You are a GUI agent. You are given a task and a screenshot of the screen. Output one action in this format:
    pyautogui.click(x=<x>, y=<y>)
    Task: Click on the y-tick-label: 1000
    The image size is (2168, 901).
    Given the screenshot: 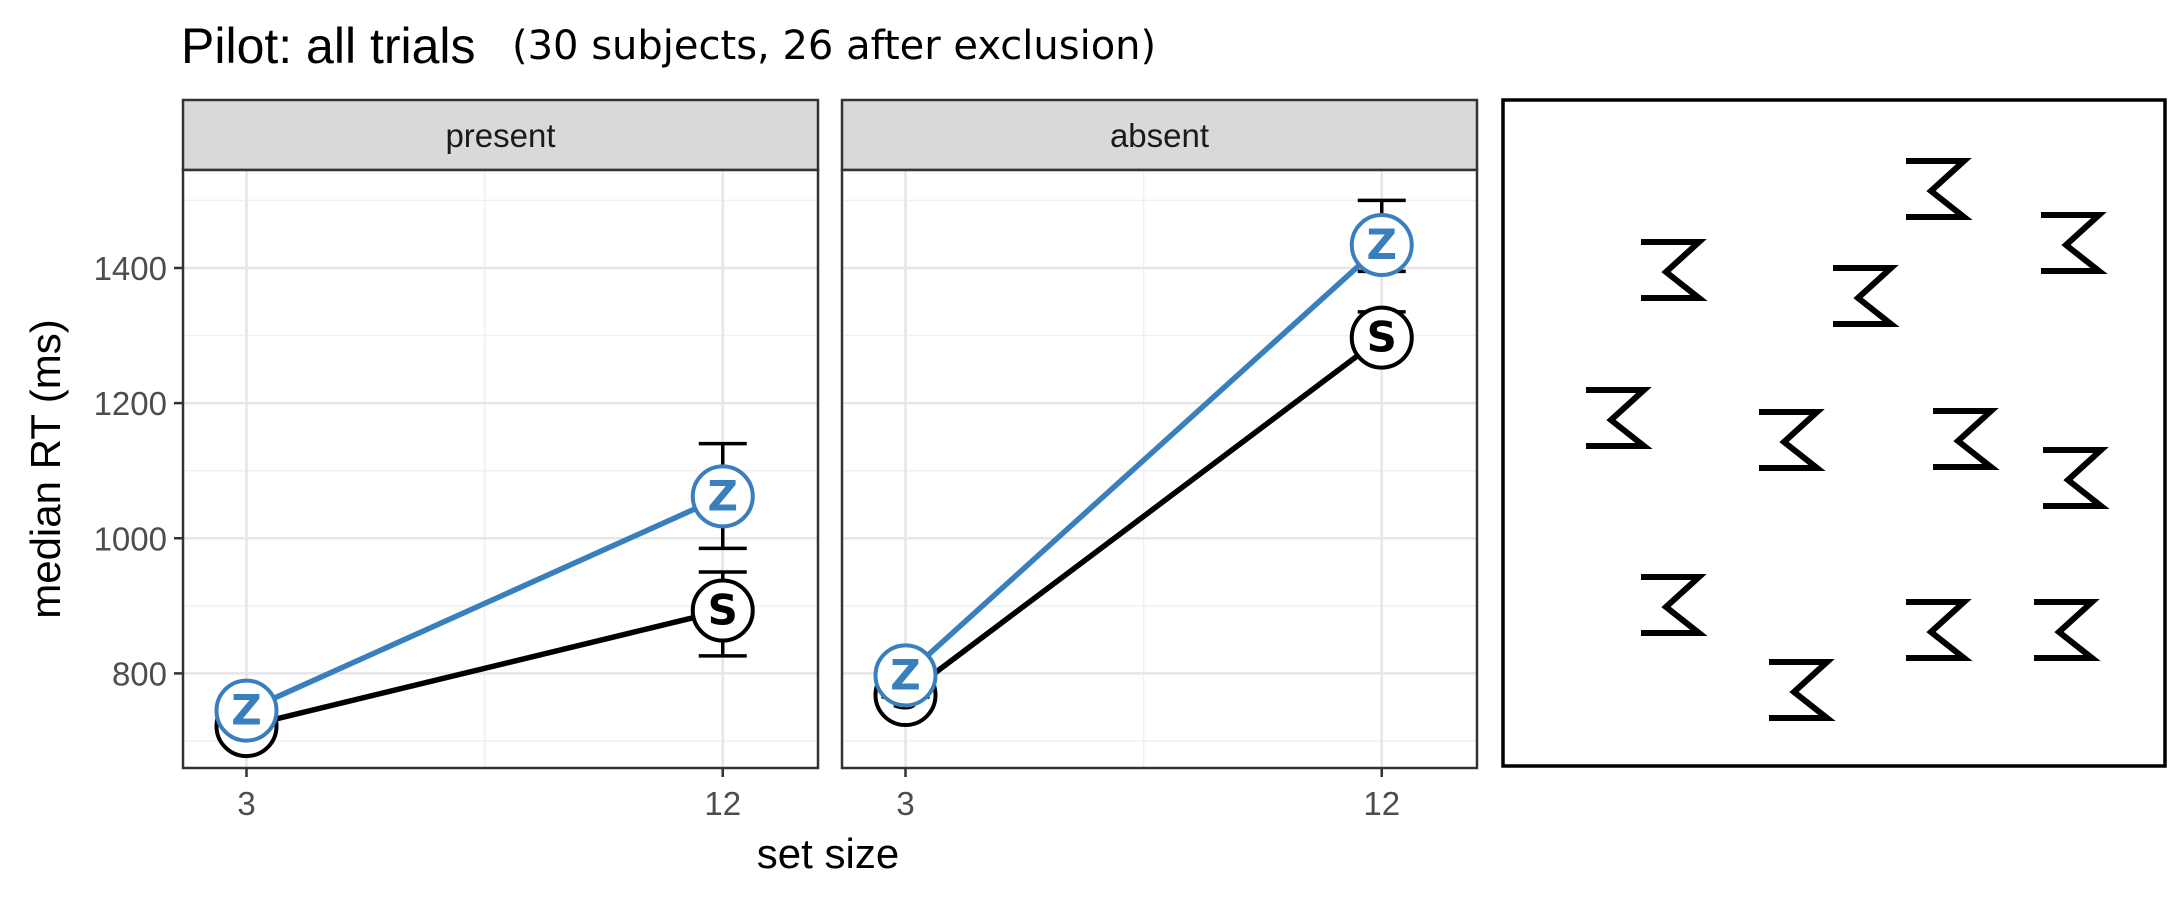 What is the action you would take?
    pyautogui.click(x=130, y=538)
    